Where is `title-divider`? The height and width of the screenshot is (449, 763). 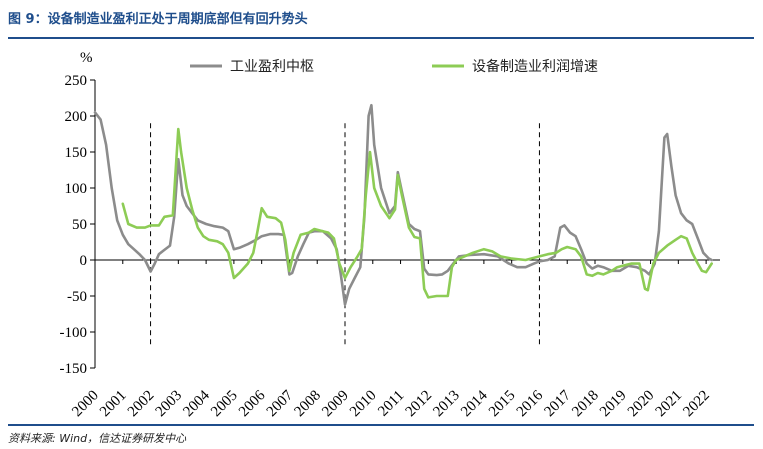
title-divider is located at coordinates (381, 38).